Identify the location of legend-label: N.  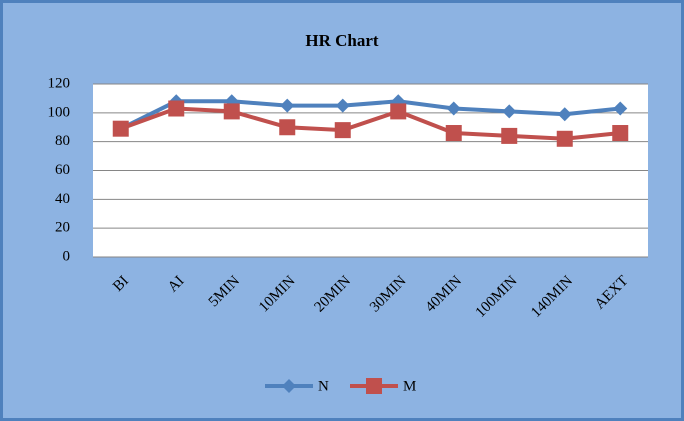
(323, 386).